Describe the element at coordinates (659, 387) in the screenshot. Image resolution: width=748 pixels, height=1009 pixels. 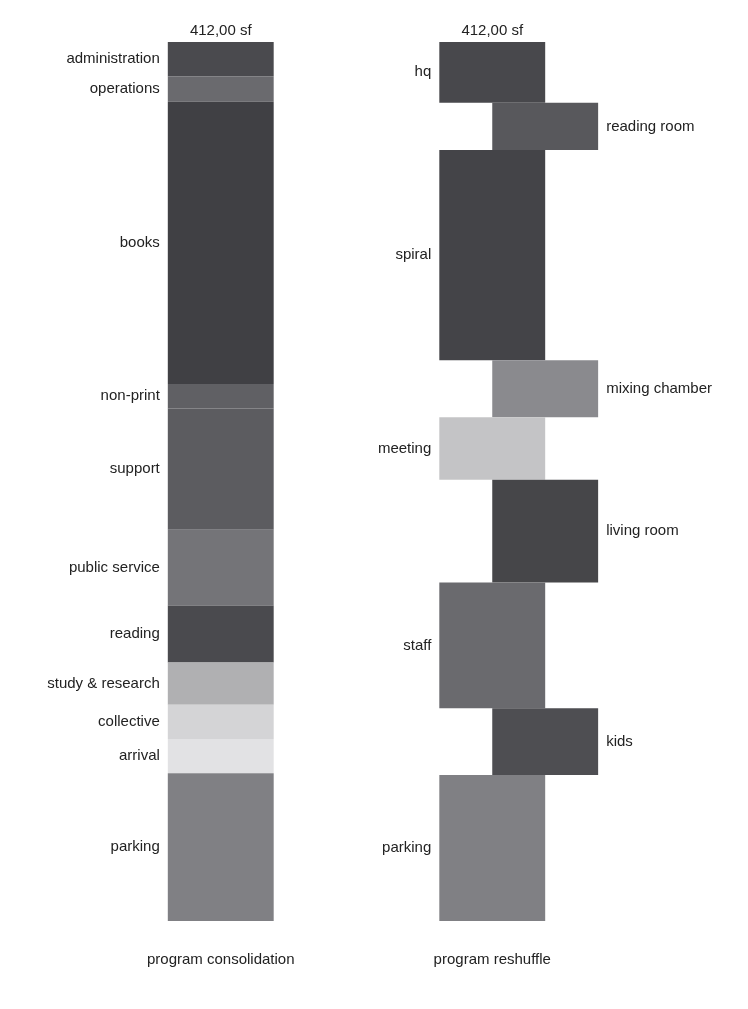
I see `series-label: mixing chamber` at that location.